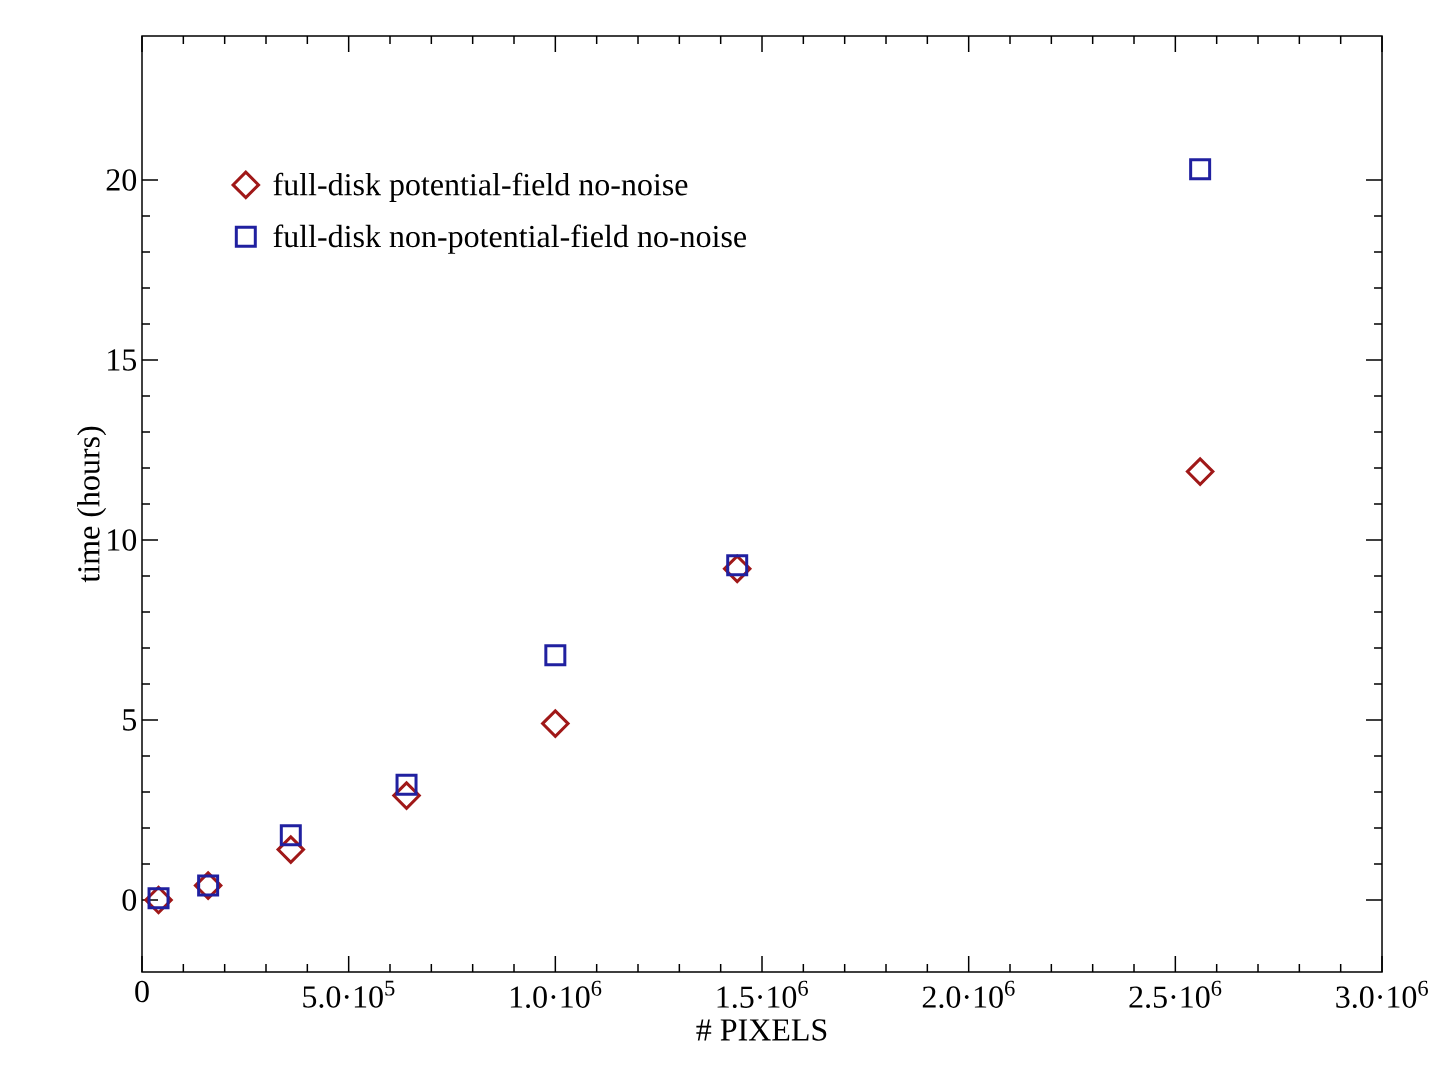 This screenshot has height=1082, width=1441. What do you see at coordinates (510, 239) in the screenshot?
I see `legend-label: full-disk non-potential-field no-noise` at bounding box center [510, 239].